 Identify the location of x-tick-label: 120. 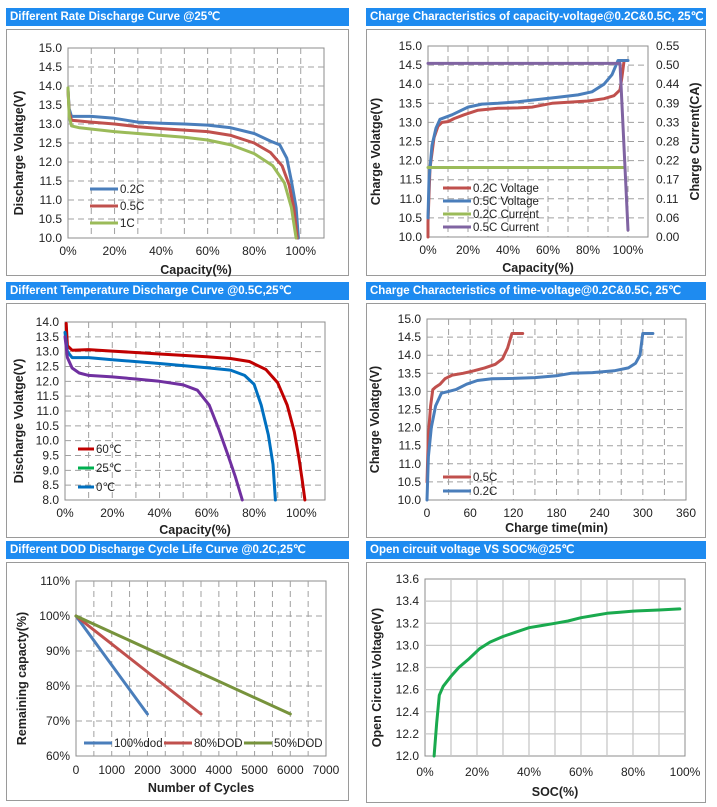
(513, 513).